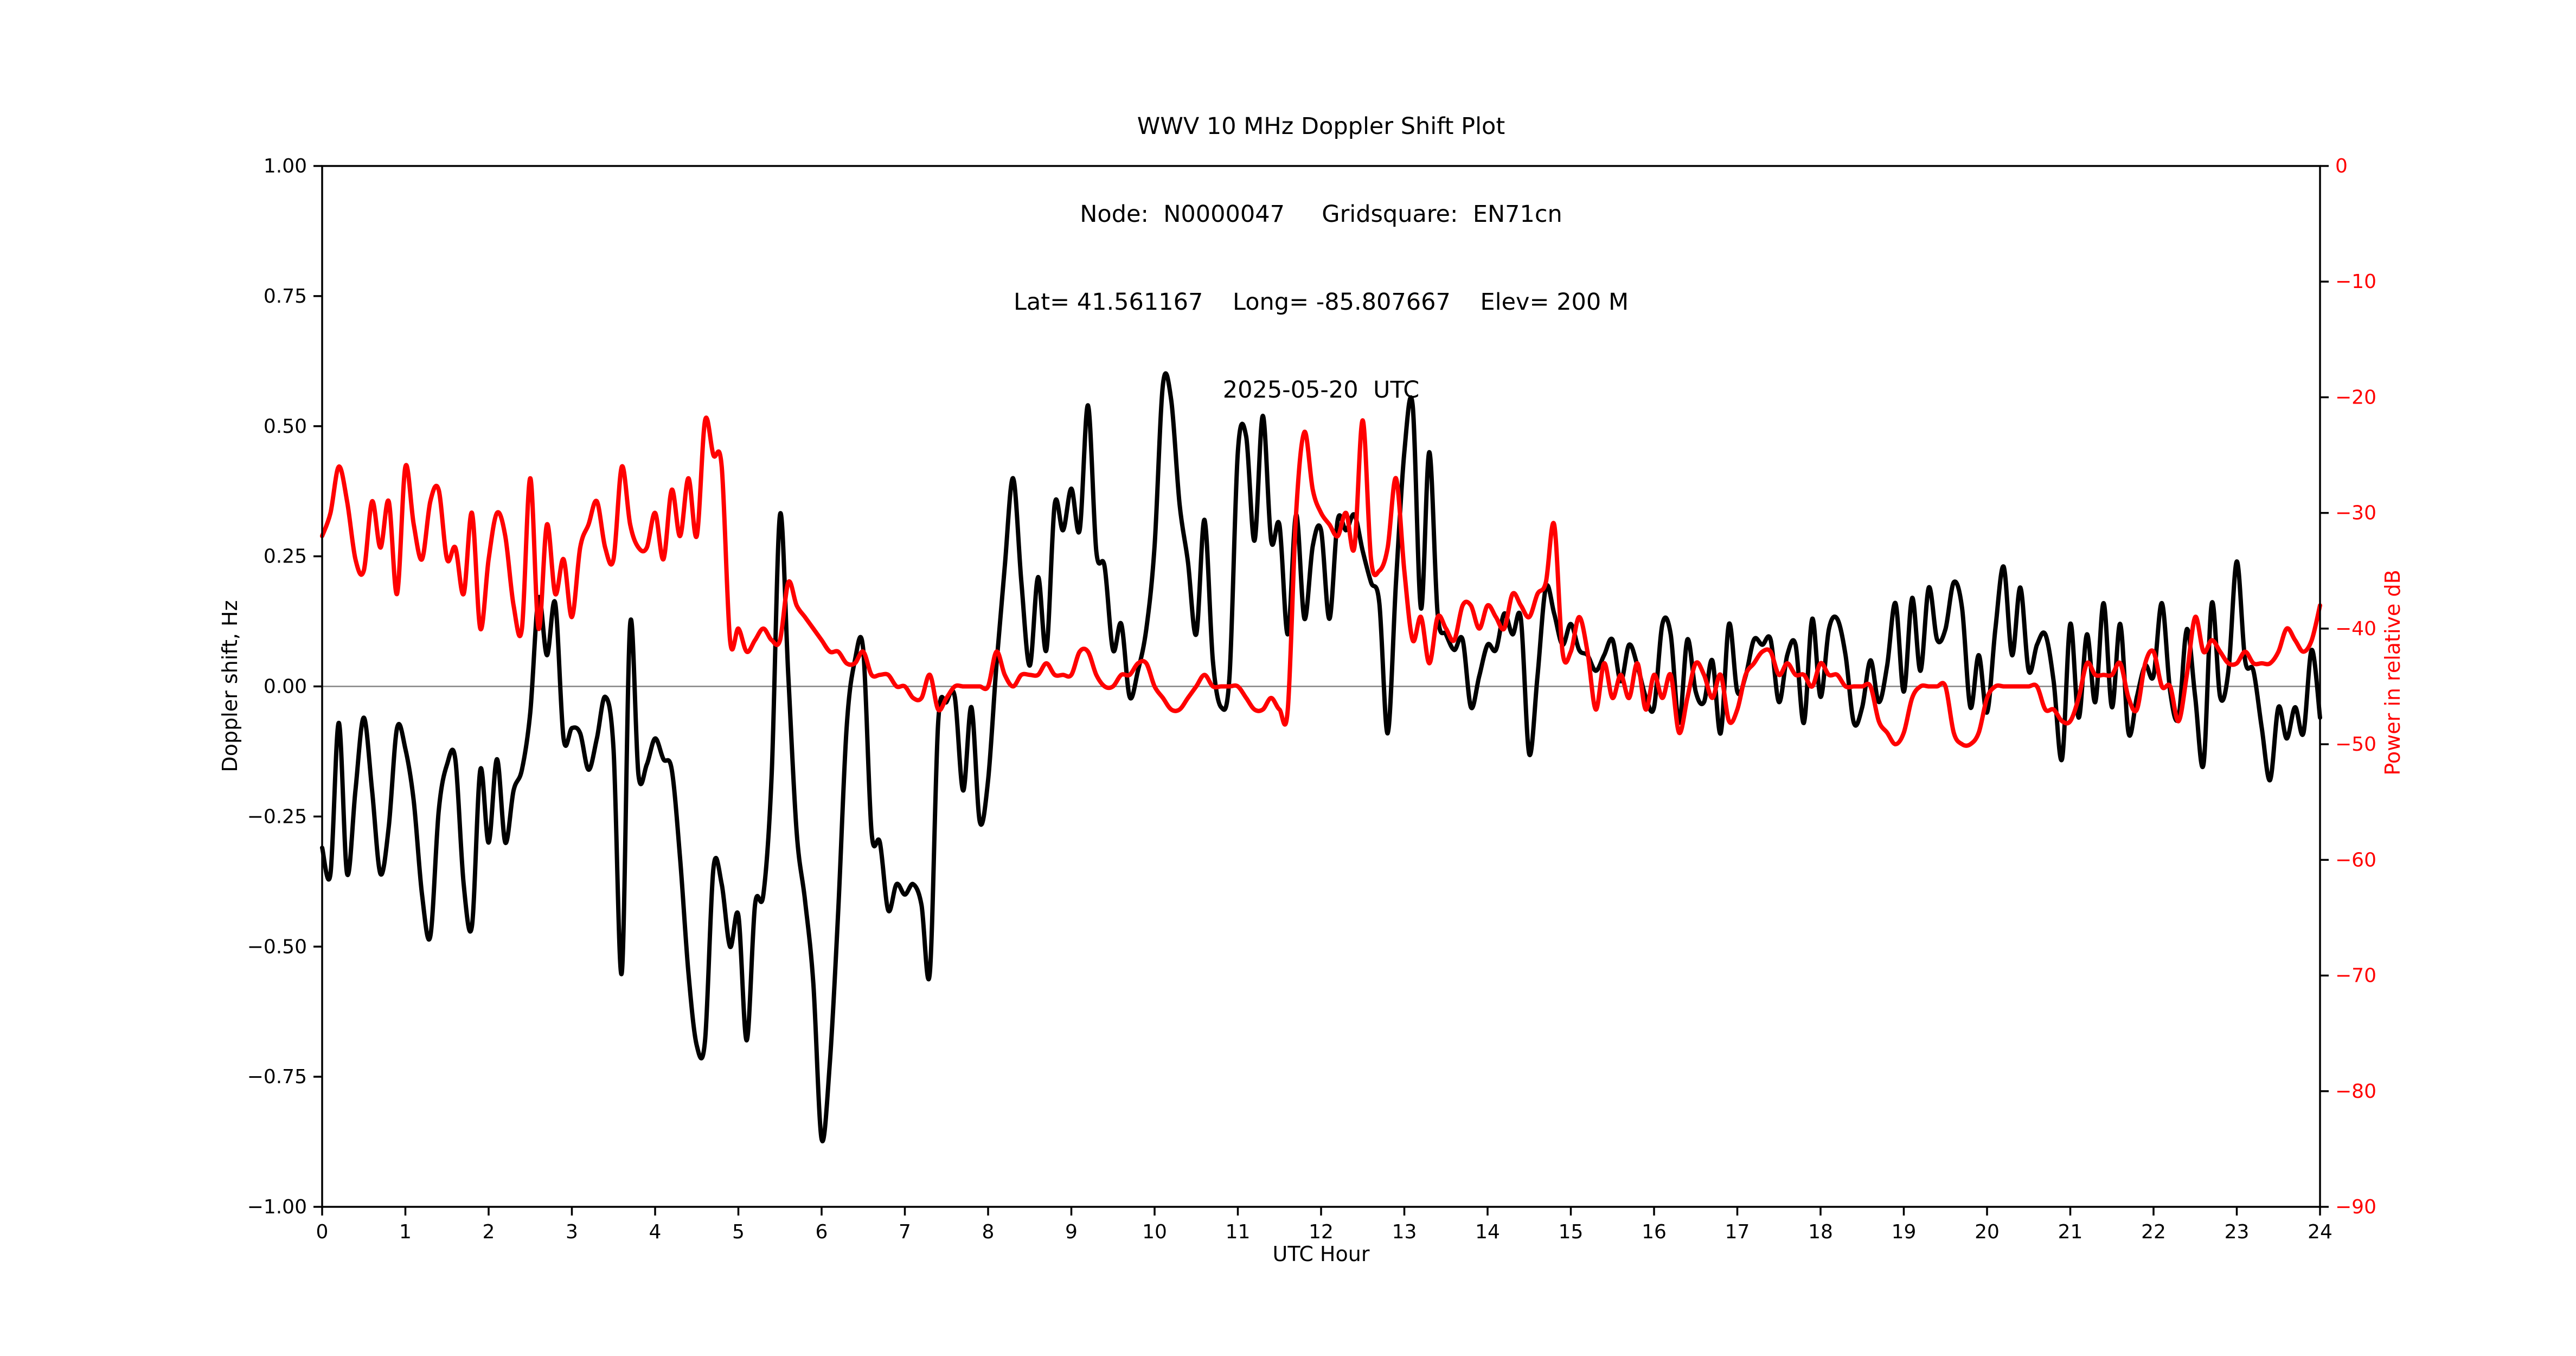 This screenshot has height=1356, width=2576. What do you see at coordinates (572, 1232) in the screenshot?
I see `x-tick-label: 3` at bounding box center [572, 1232].